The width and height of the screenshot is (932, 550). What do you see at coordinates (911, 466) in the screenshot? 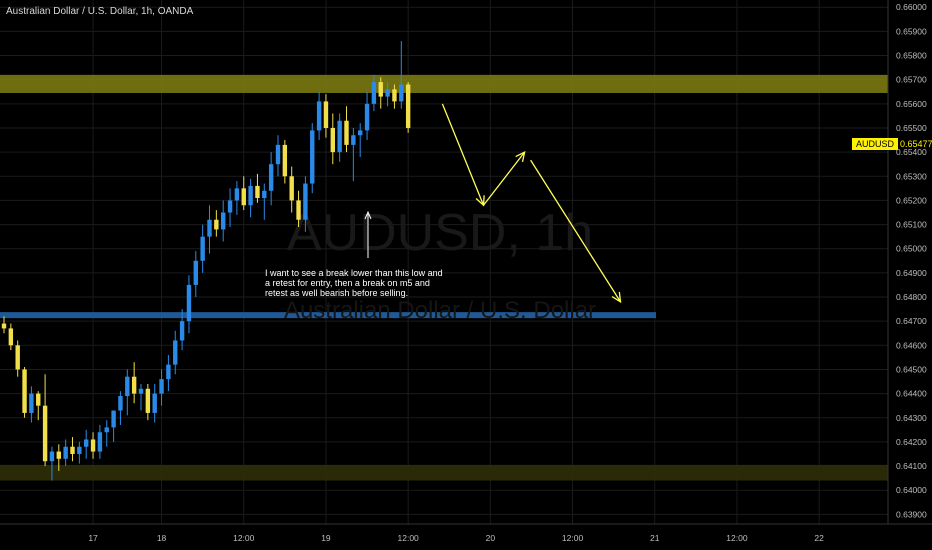
I see `price-tick-label: 0.64100` at bounding box center [911, 466].